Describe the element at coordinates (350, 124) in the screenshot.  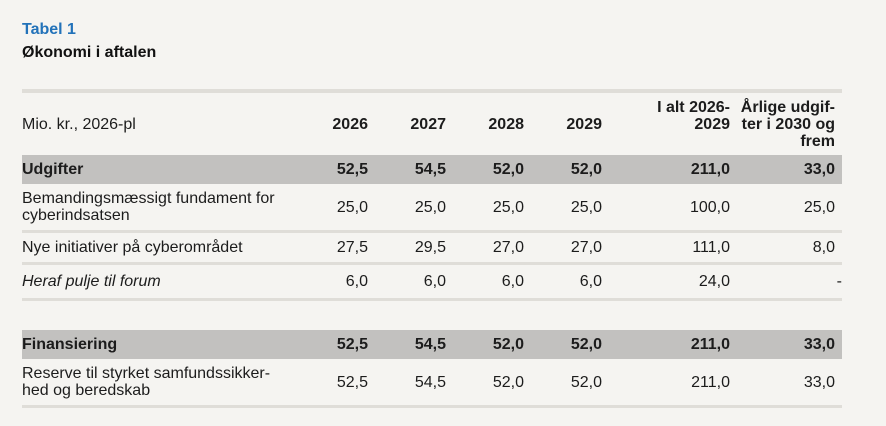
I see `column-header-2026: 2026` at that location.